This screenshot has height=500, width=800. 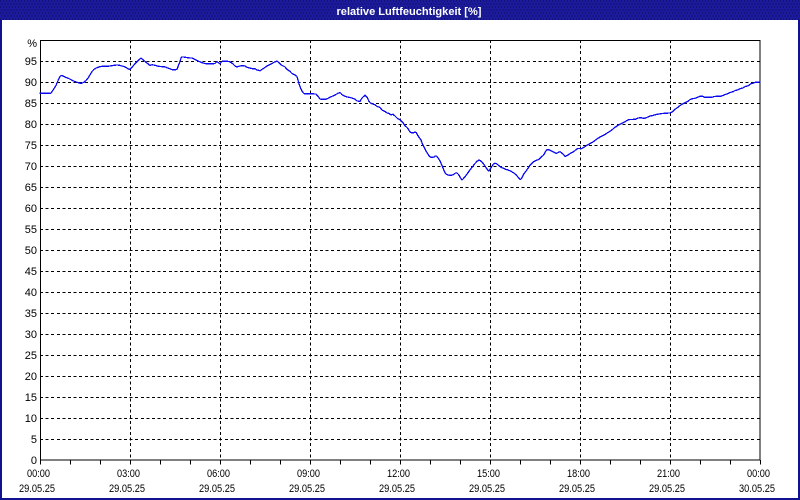 I want to click on svg-text: 75, so click(x=31, y=146).